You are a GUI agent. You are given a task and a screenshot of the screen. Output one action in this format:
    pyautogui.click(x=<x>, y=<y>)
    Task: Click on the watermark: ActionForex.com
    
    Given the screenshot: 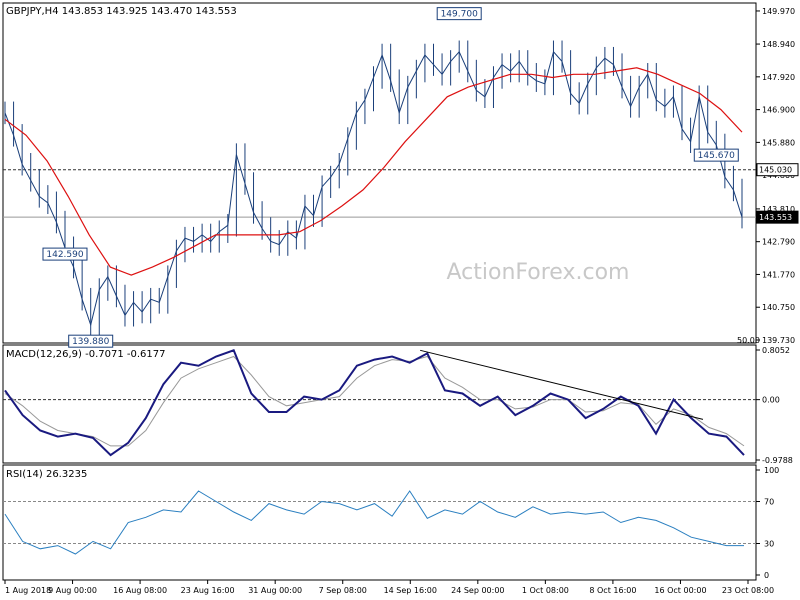 What is the action you would take?
    pyautogui.click(x=538, y=272)
    